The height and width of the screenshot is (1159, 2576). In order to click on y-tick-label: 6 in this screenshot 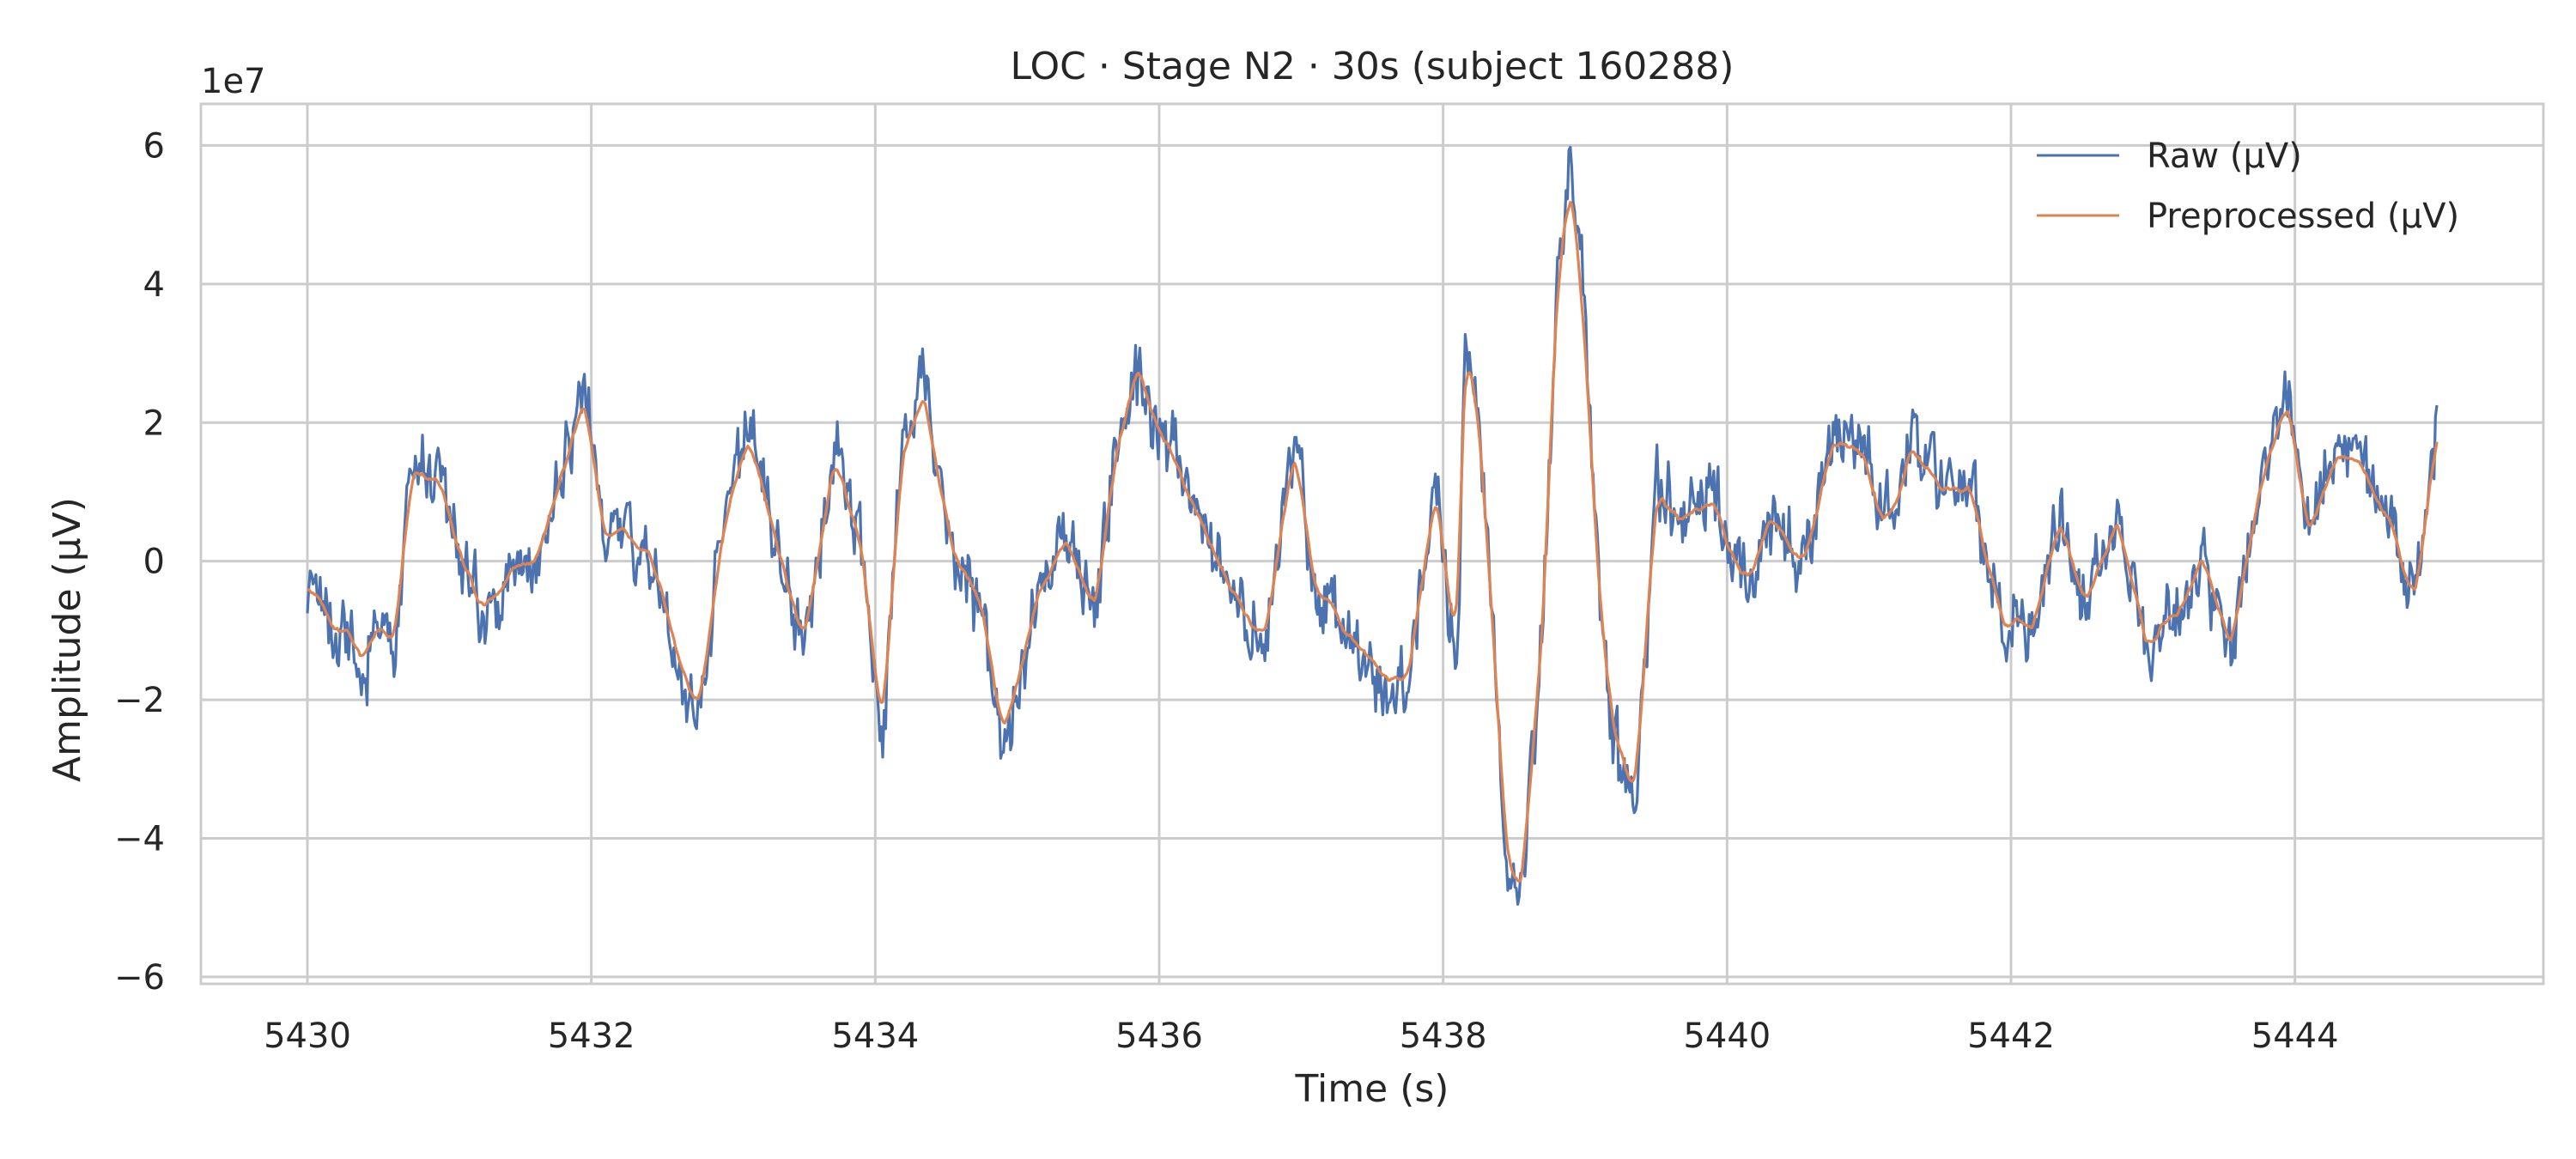, I will do `click(154, 146)`.